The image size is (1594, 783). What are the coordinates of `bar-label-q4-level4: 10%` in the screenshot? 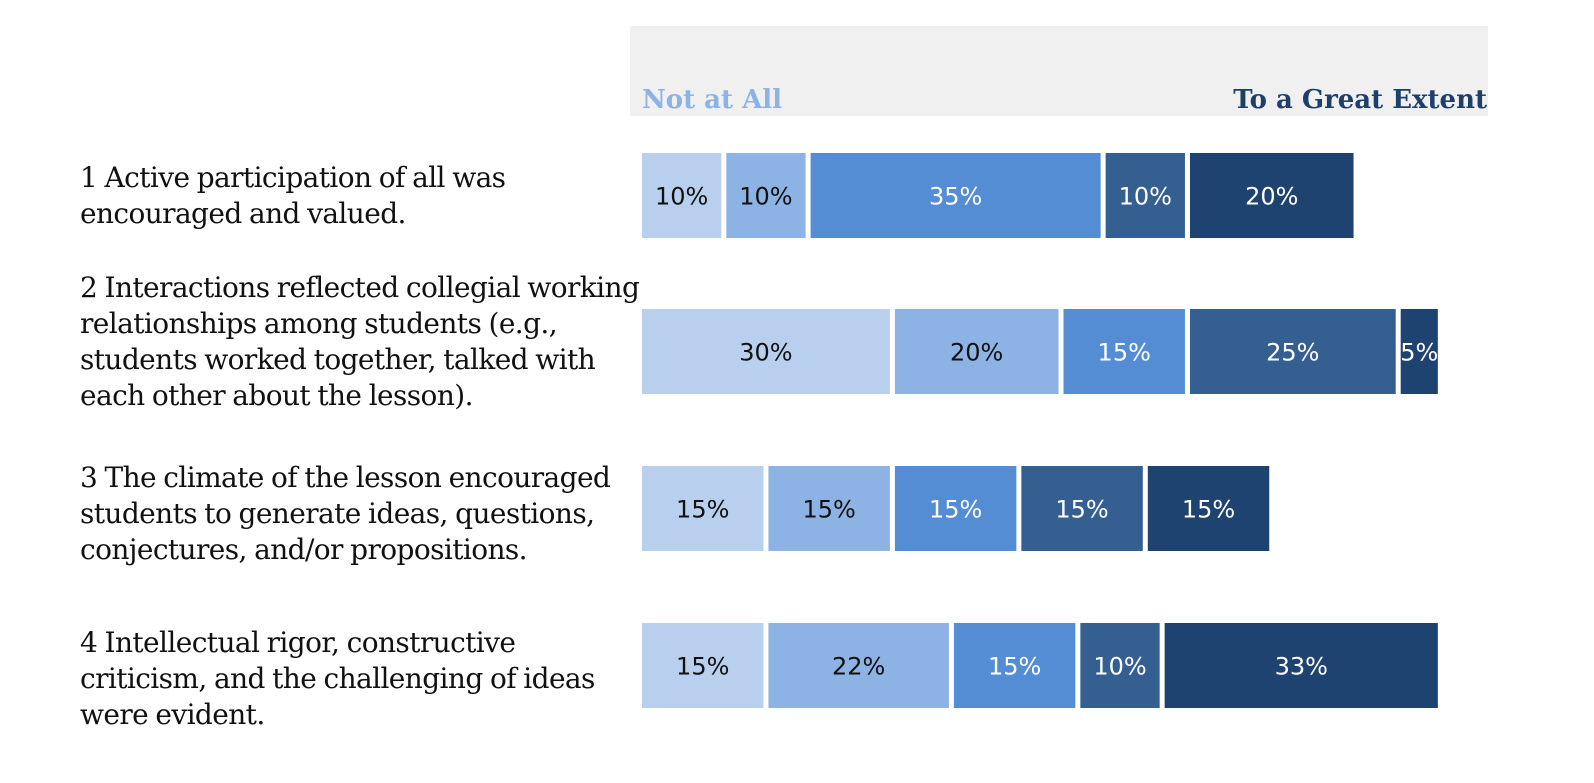 It's located at (1119, 667).